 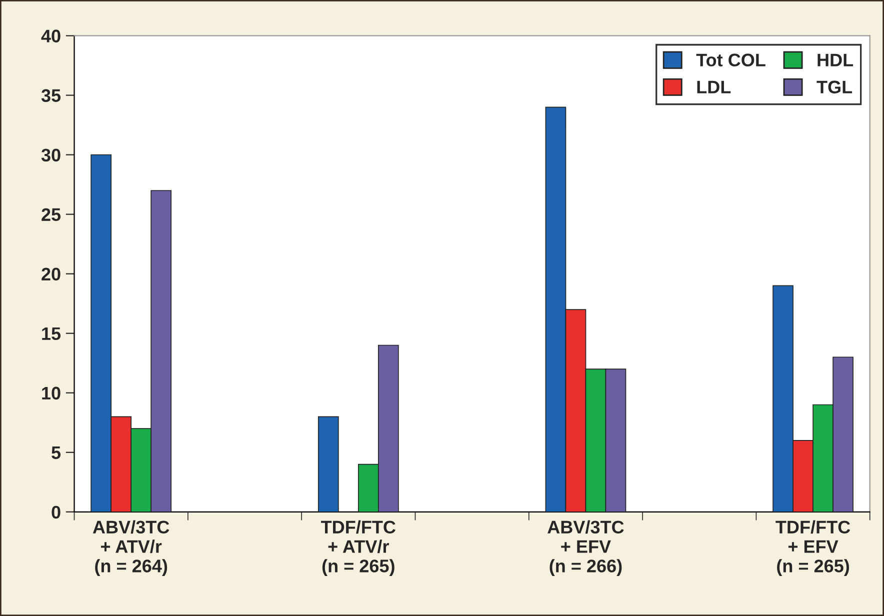 What do you see at coordinates (813, 548) in the screenshot?
I see `x-tick-label: TDF/FTC + EFV (n = 265)` at bounding box center [813, 548].